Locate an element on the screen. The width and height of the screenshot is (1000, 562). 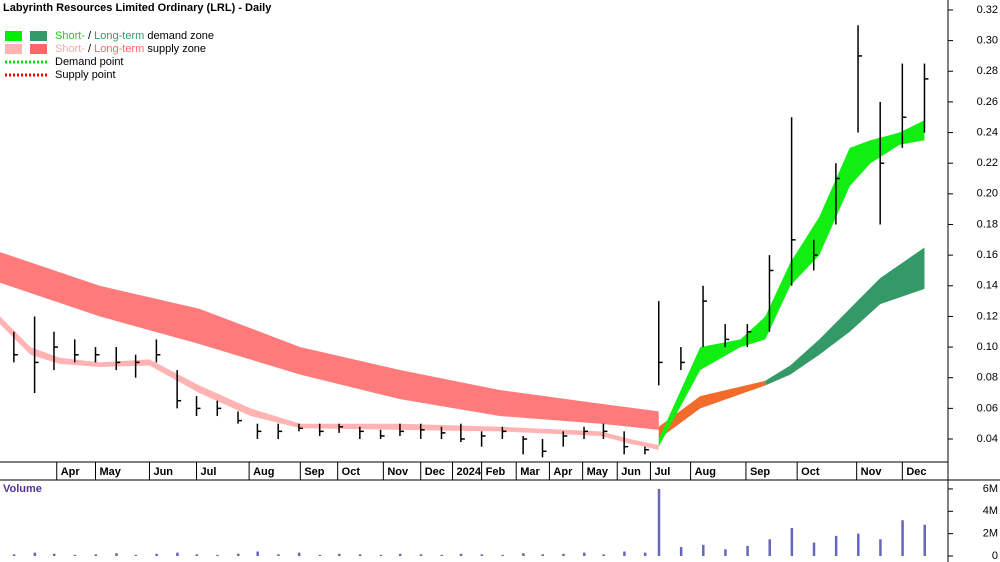
legend-text: supply zone is located at coordinates (175, 49).